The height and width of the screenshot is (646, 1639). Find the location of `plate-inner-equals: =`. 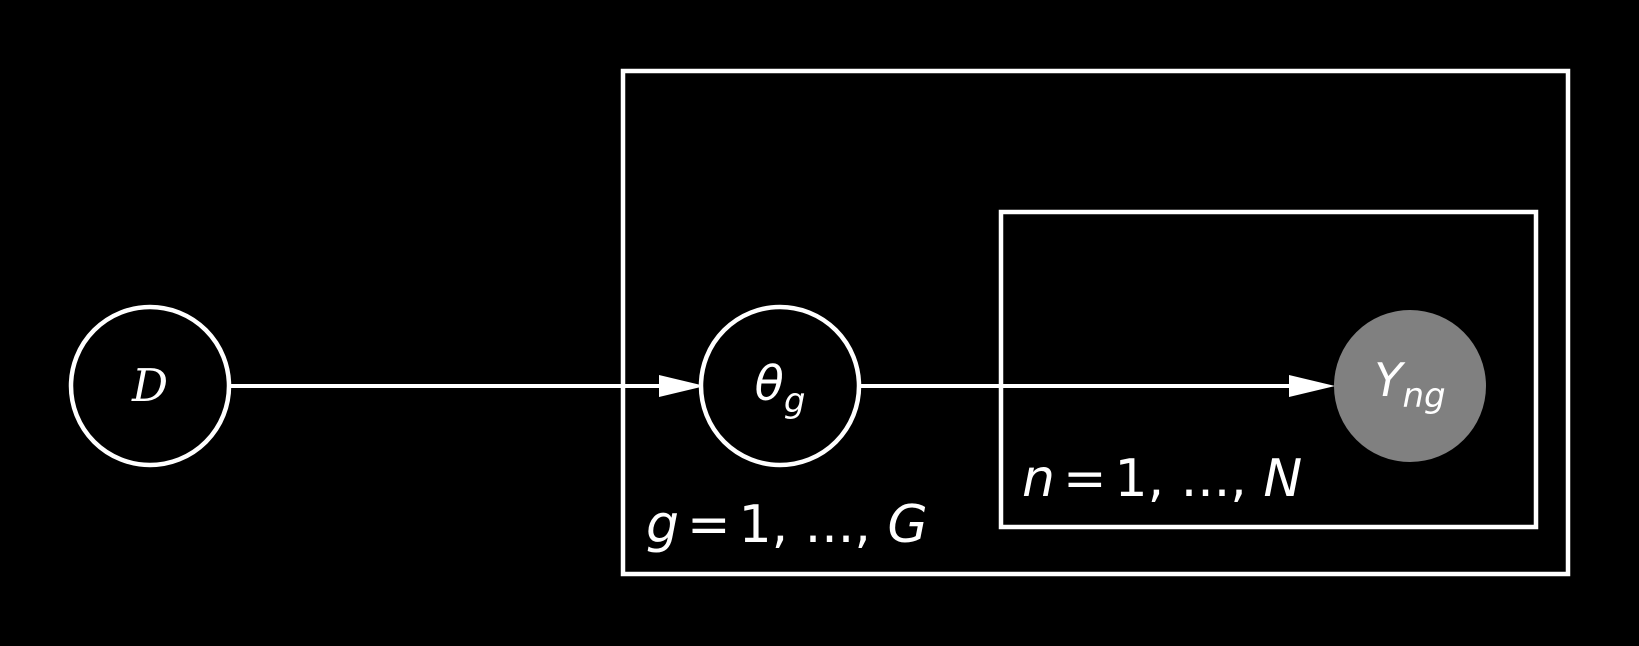

plate-inner-equals: = is located at coordinates (1085, 479).